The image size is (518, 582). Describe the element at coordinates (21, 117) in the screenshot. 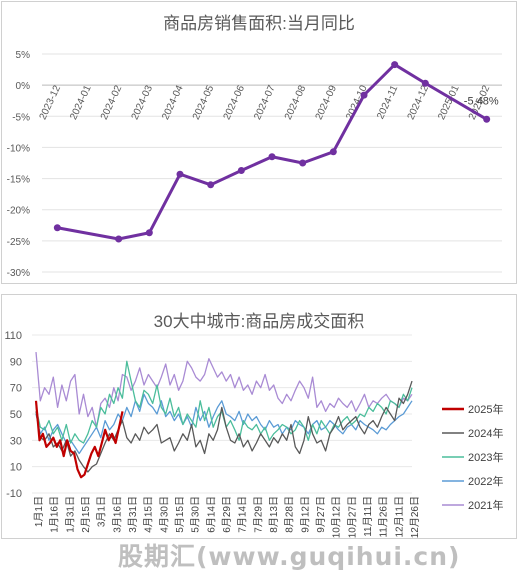

I see `y-tick-label: -5%` at that location.